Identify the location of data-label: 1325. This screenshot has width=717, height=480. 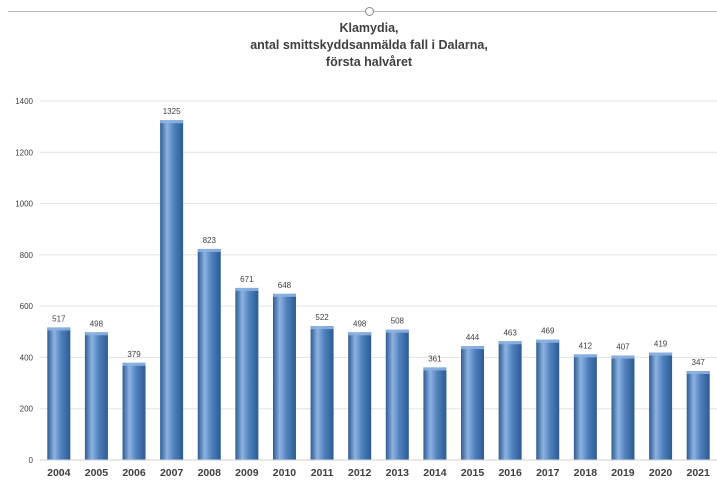
(172, 111).